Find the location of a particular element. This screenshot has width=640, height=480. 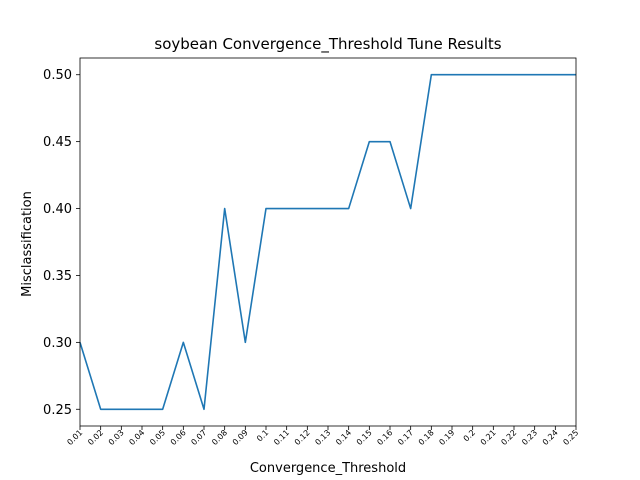

y-tick-label: 0.25 is located at coordinates (57, 410).